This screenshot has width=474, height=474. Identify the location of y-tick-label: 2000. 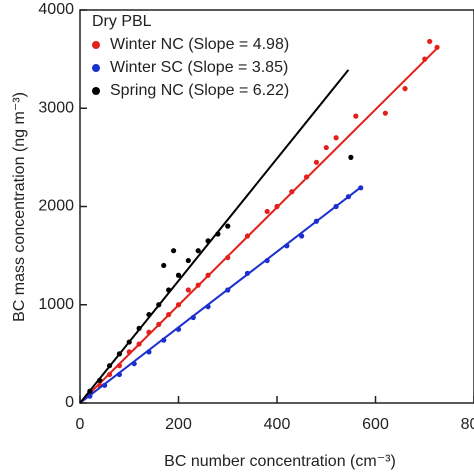
(56, 206).